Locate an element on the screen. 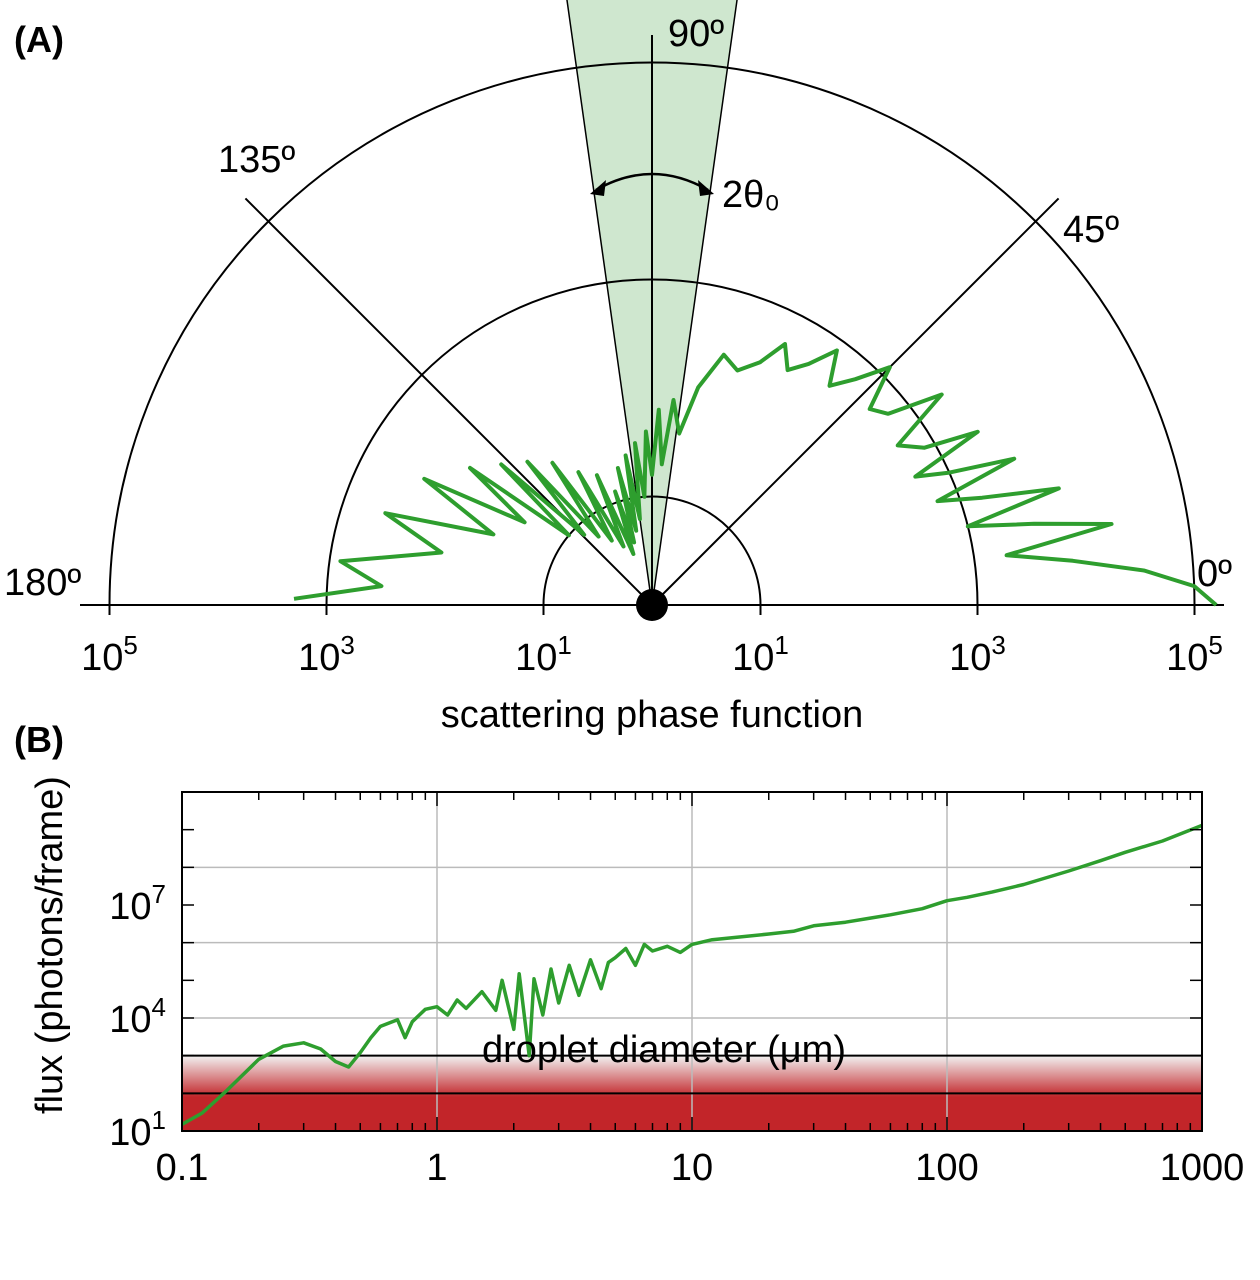 This screenshot has height=1280, width=1260. angle-label-45: 45º is located at coordinates (1091, 230).